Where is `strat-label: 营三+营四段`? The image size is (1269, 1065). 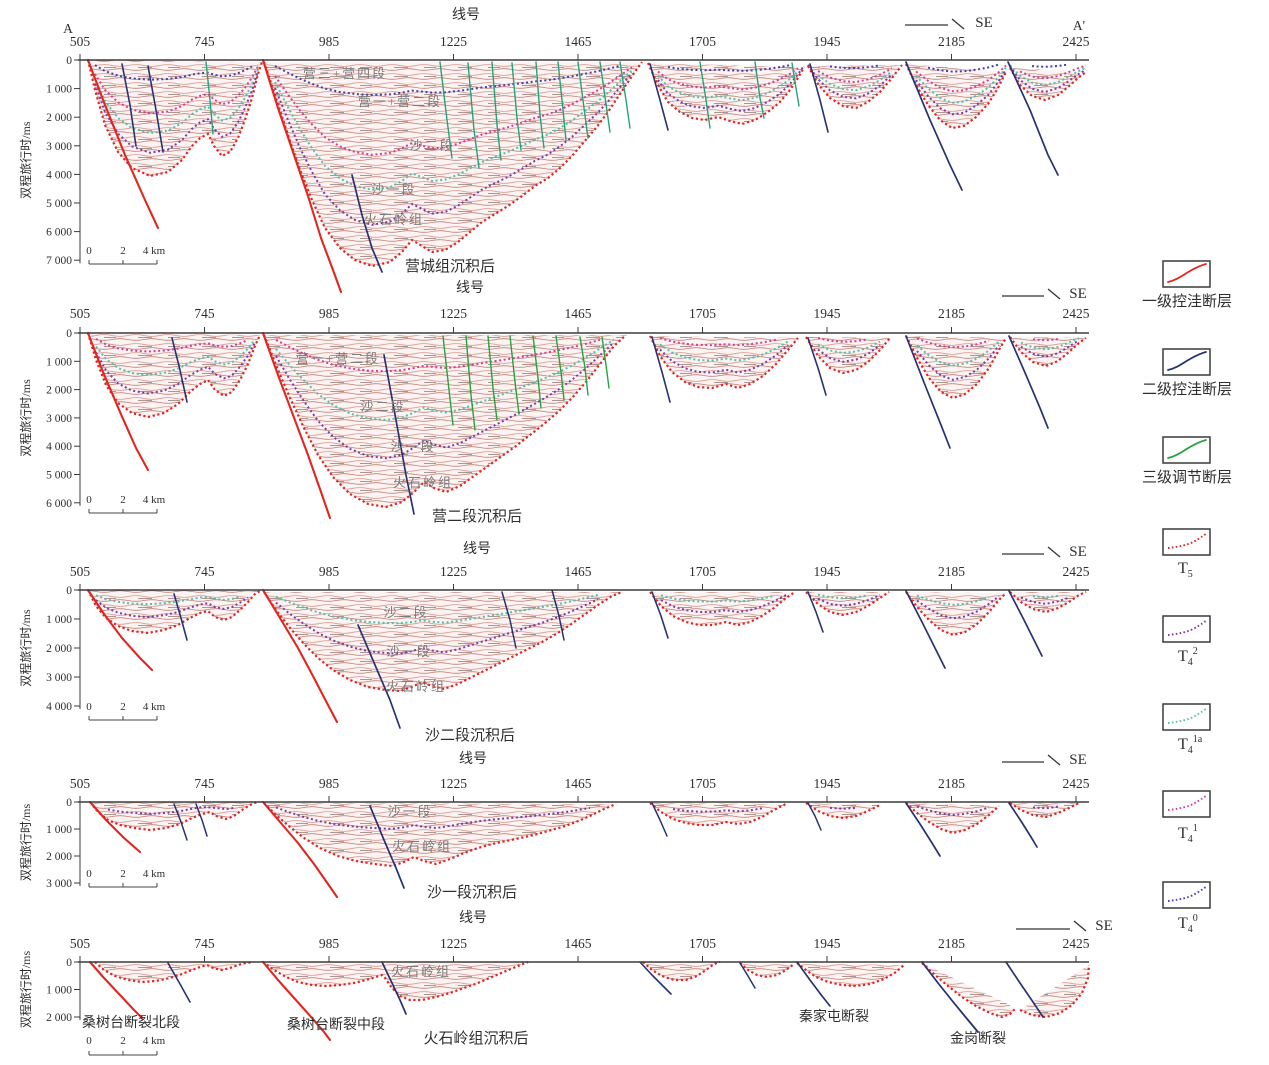 strat-label: 营三+营四段 is located at coordinates (345, 73).